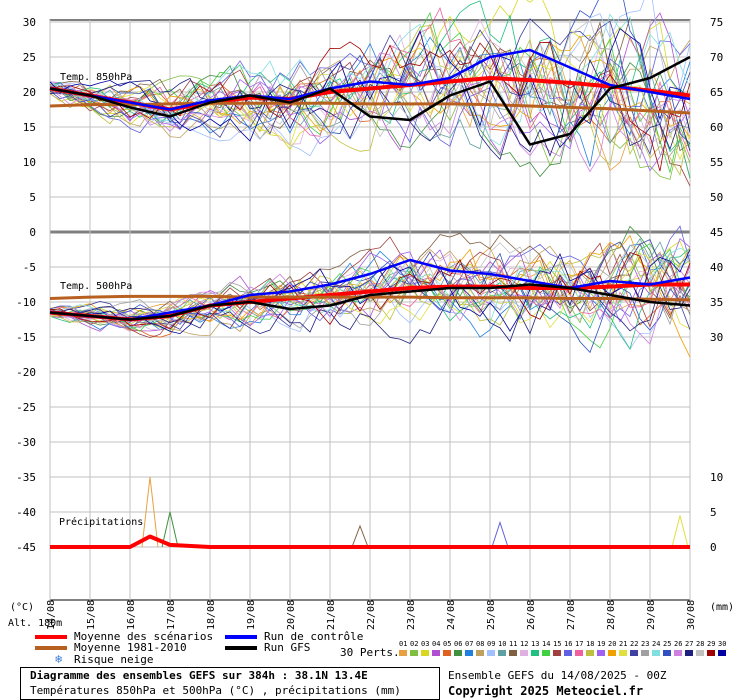 The width and height of the screenshot is (740, 700). What do you see at coordinates (531, 615) in the screenshot?
I see `x-tick-label: 26/08` at bounding box center [531, 615].